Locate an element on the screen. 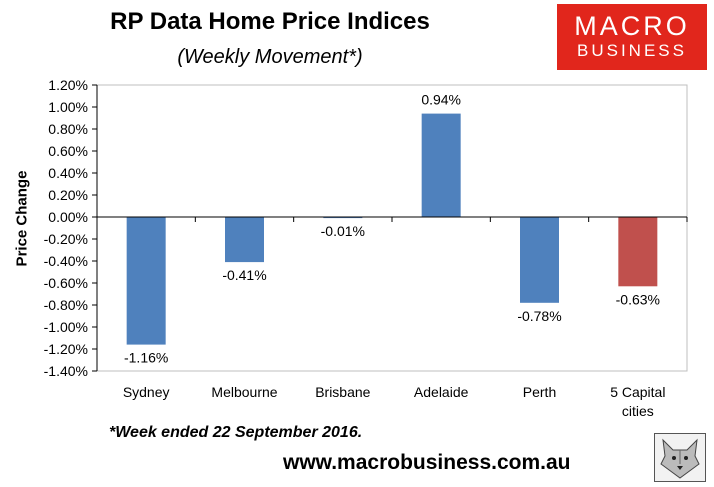  x-category-label: Brisbane is located at coordinates (342, 392).